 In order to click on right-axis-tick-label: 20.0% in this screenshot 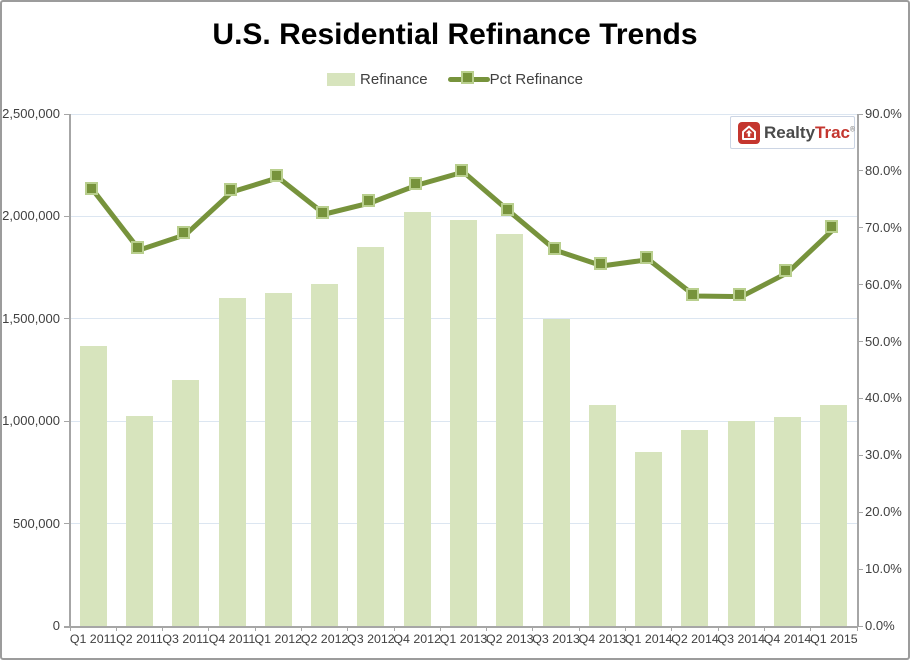, I will do `click(883, 512)`.